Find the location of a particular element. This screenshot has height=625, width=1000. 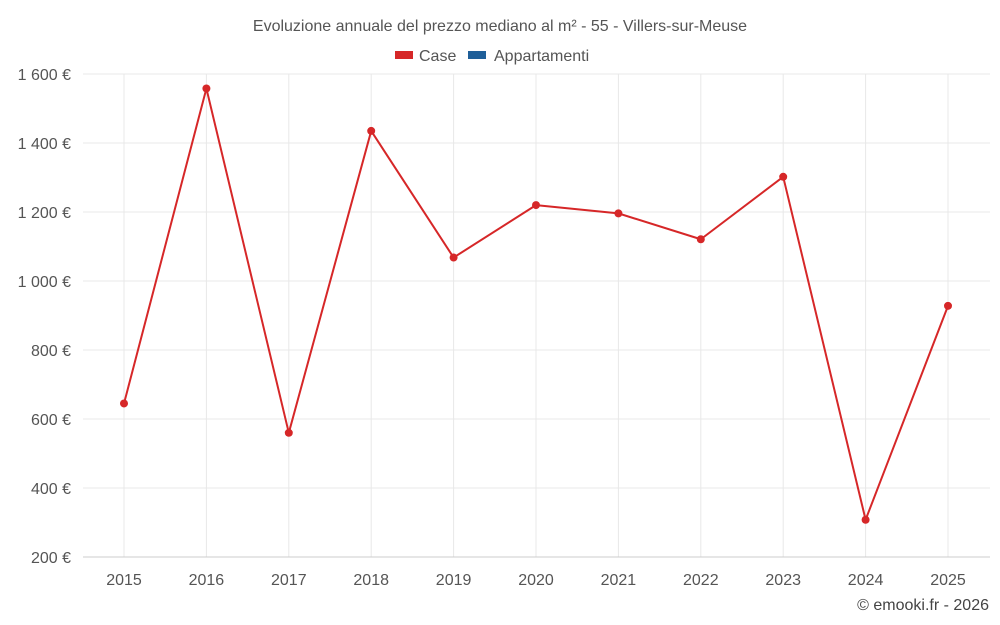

data-point-2020 is located at coordinates (536, 205).